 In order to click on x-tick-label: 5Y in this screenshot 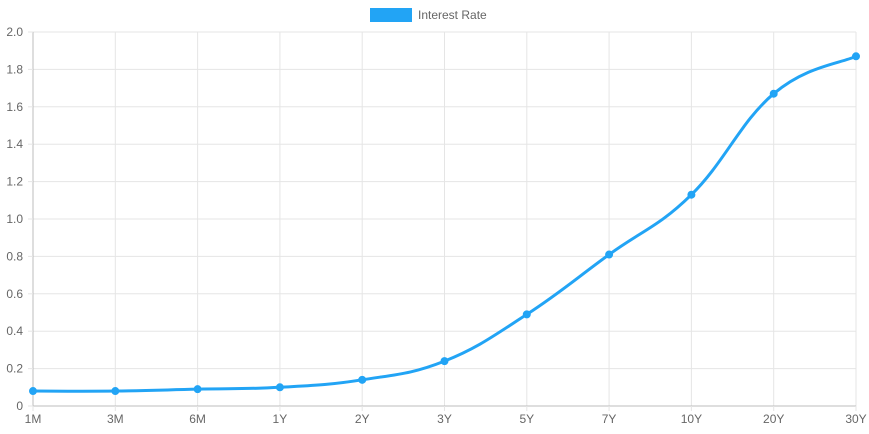, I will do `click(526, 419)`.